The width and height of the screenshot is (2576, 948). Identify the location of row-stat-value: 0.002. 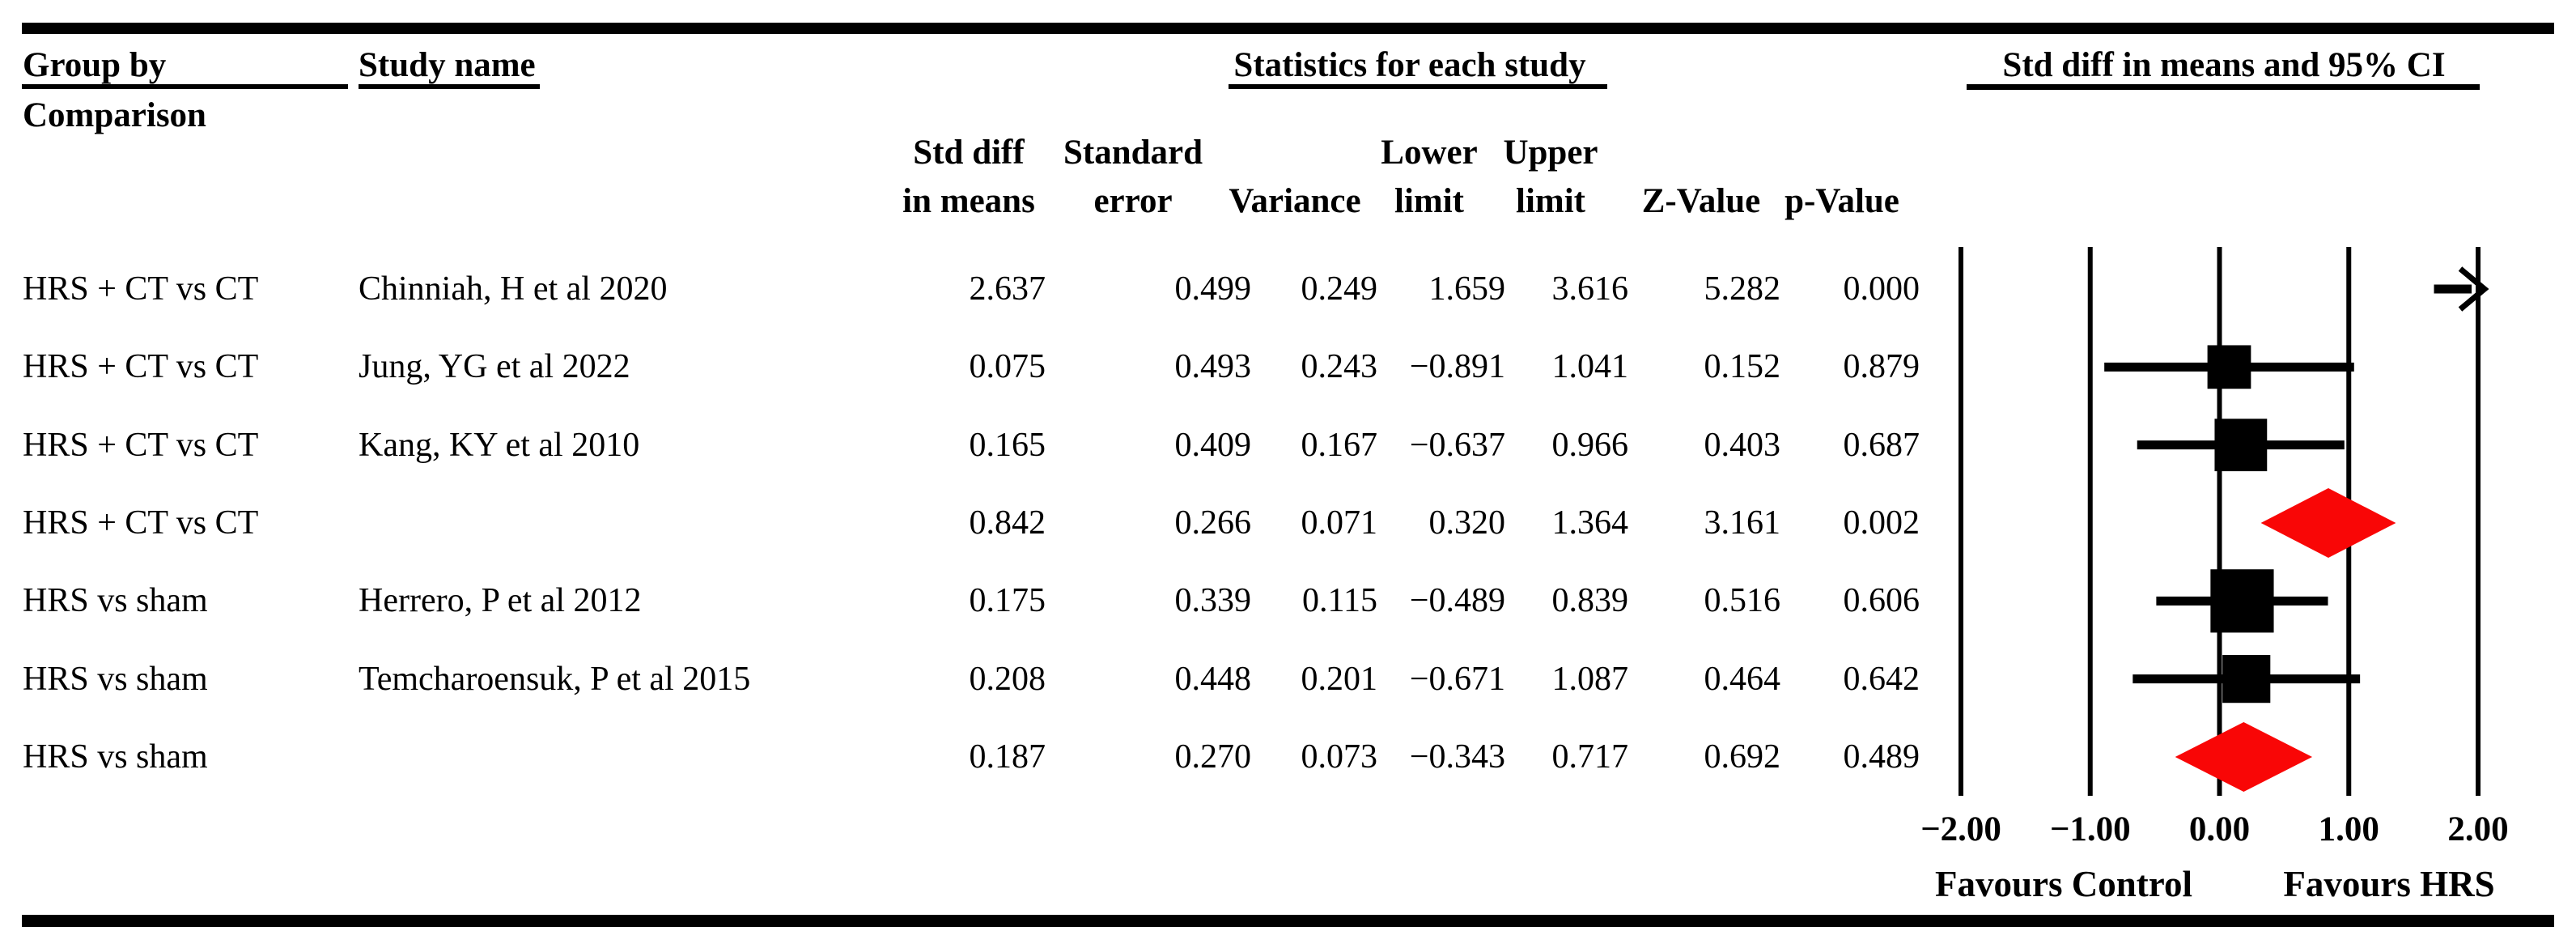
(1881, 523).